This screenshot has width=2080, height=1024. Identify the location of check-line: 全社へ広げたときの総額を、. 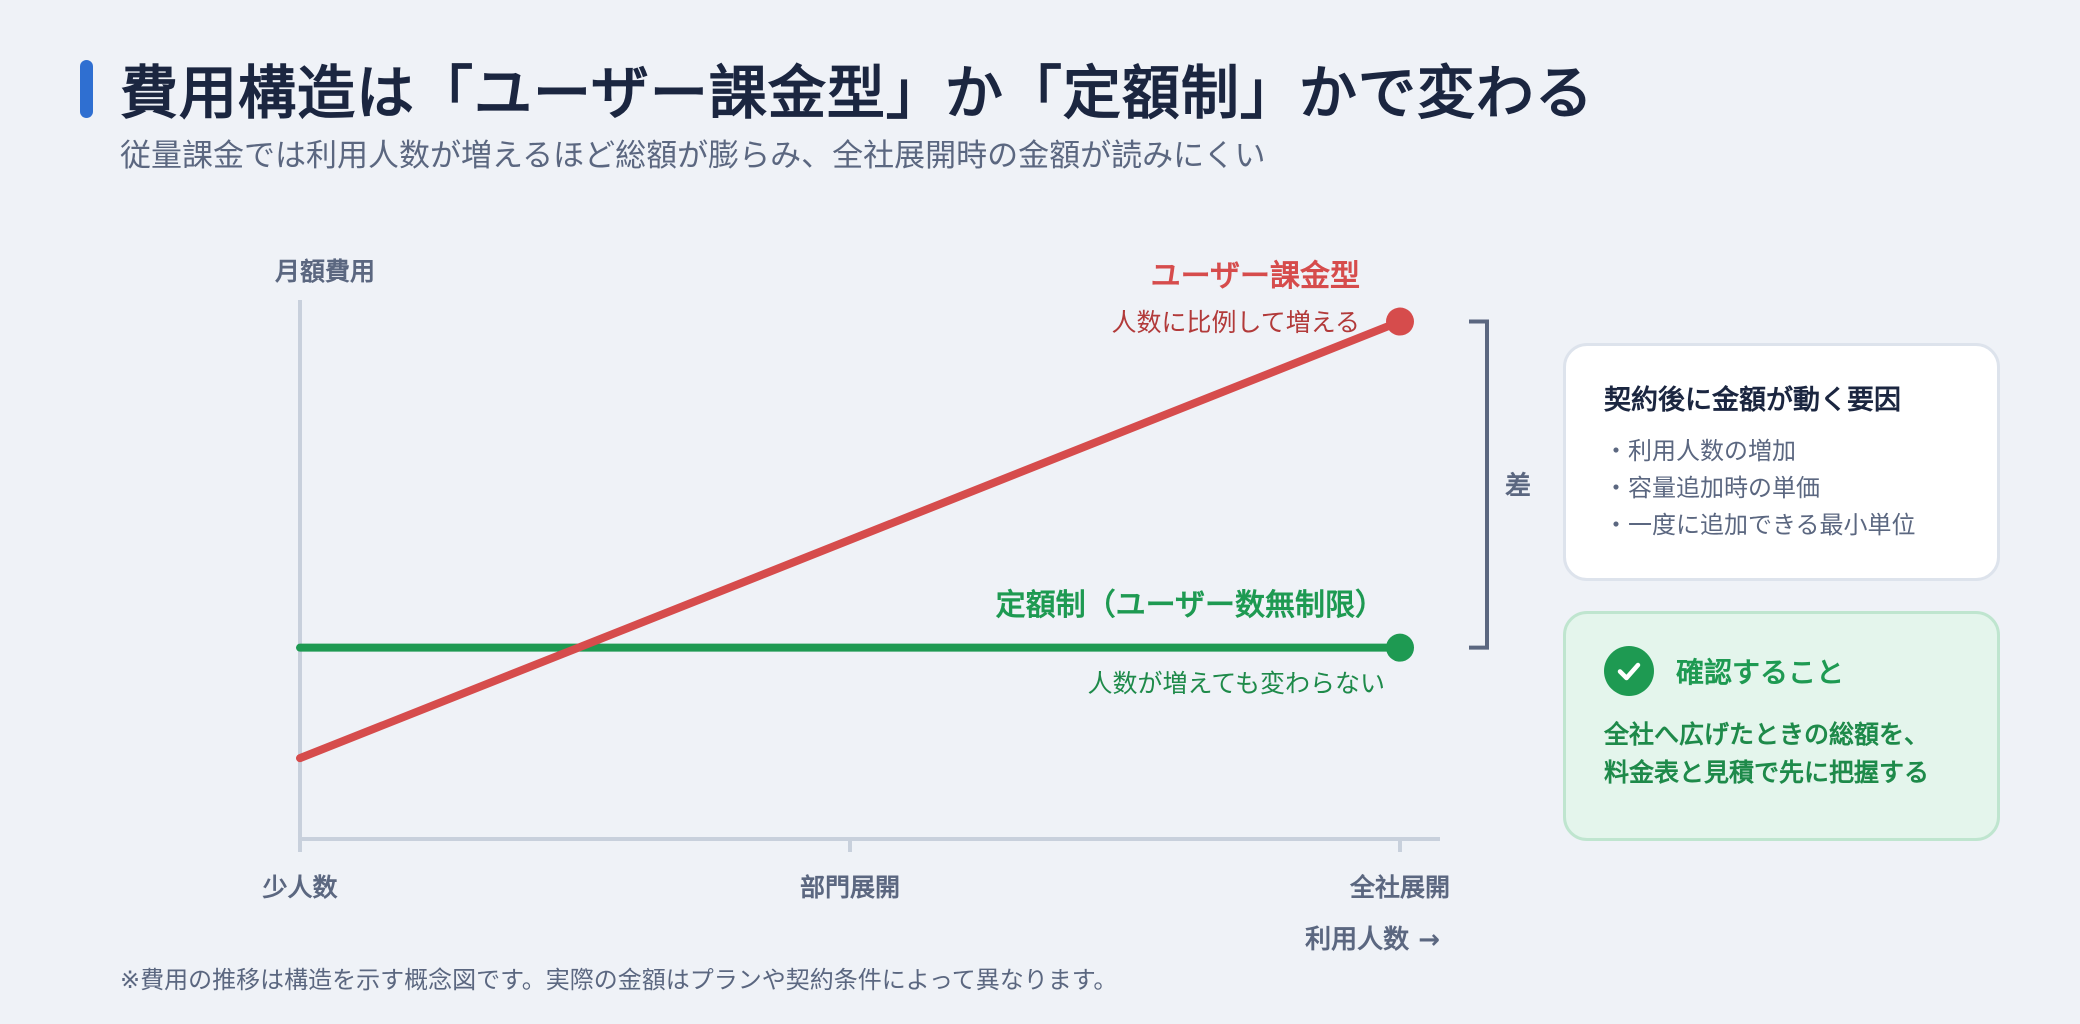
(1767, 734).